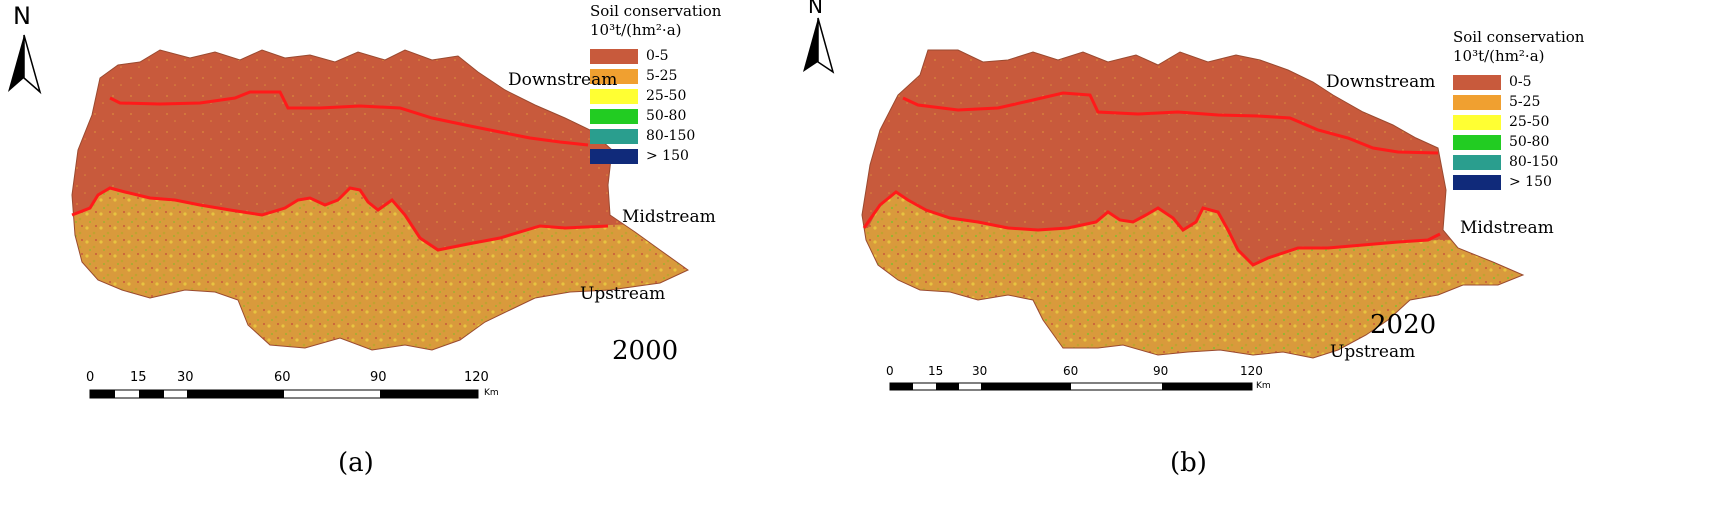 This screenshot has width=1716, height=525. What do you see at coordinates (645, 351) in the screenshot?
I see `year-label: 2000` at bounding box center [645, 351].